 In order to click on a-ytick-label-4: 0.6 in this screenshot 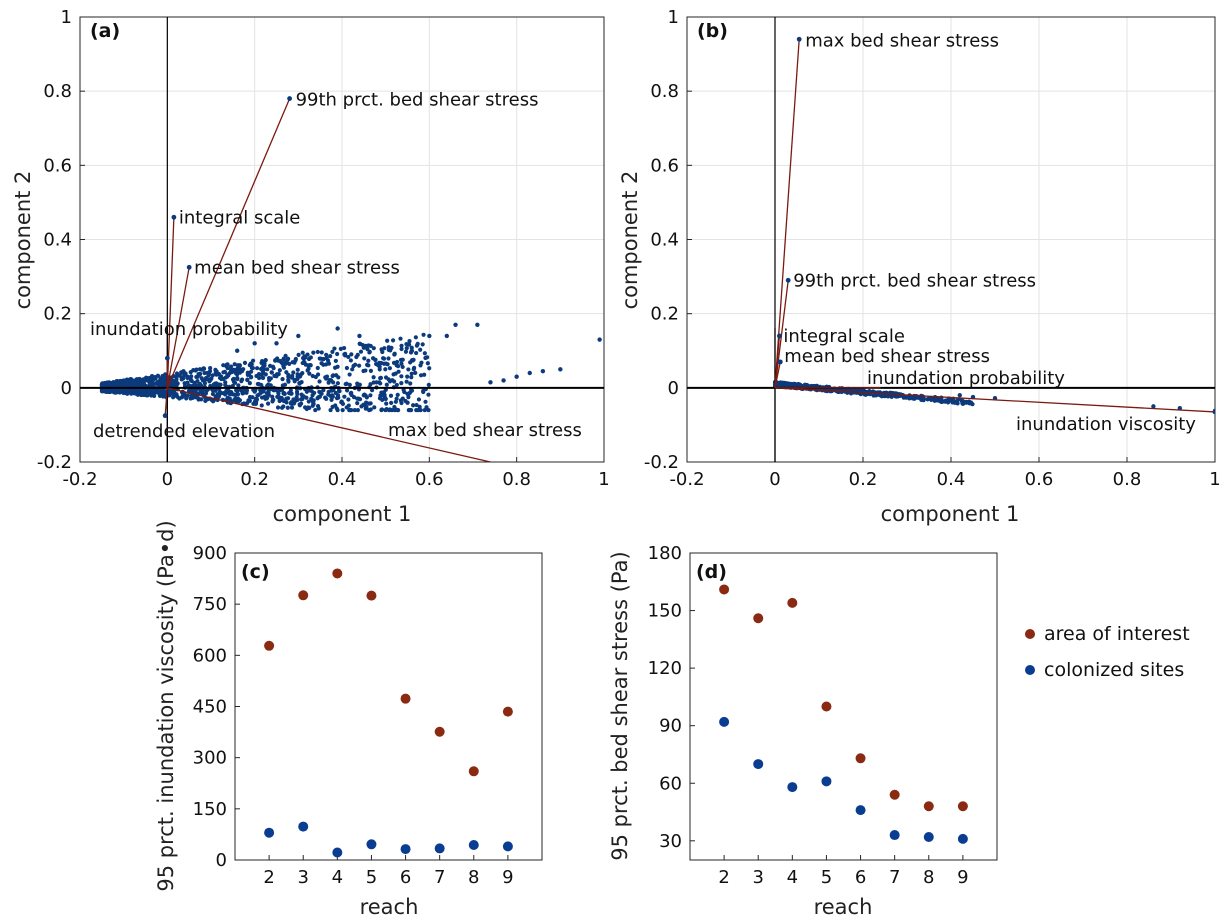, I will do `click(57, 165)`.